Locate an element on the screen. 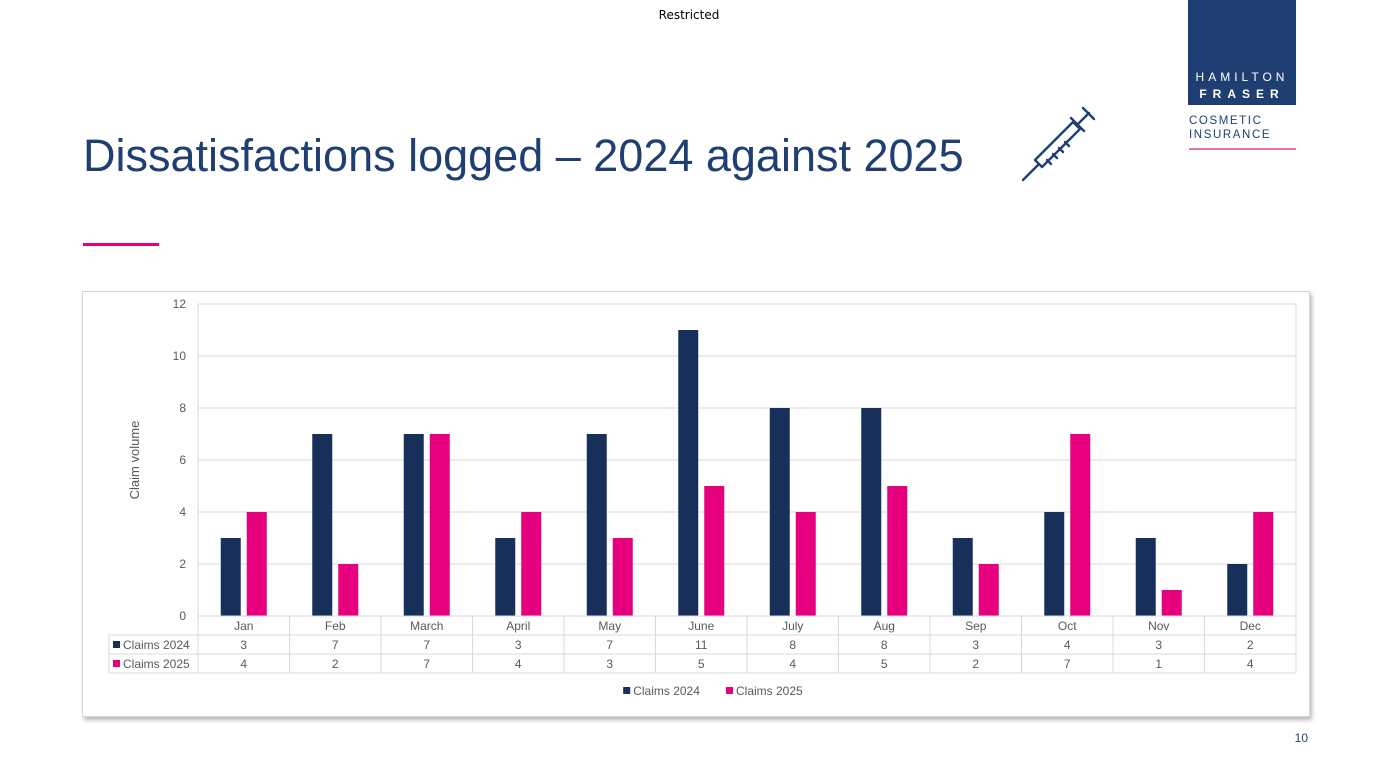 This screenshot has width=1378, height=775. bar-claims-2024-dec is located at coordinates (1237, 590).